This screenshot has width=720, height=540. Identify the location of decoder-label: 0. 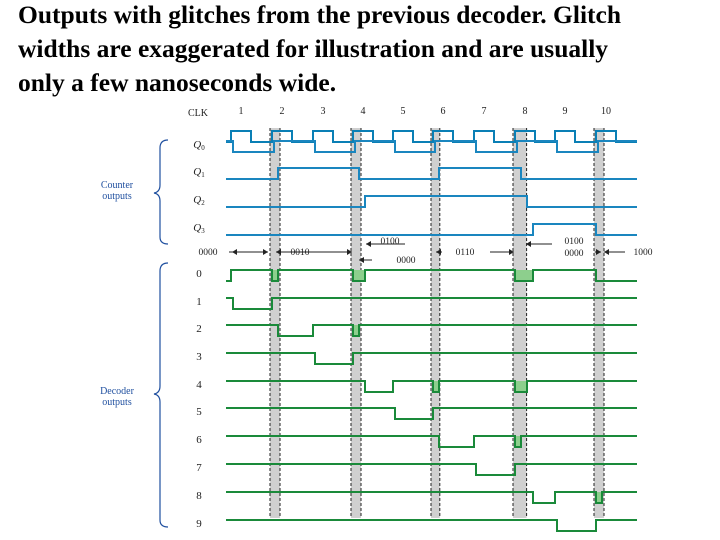
(199, 274).